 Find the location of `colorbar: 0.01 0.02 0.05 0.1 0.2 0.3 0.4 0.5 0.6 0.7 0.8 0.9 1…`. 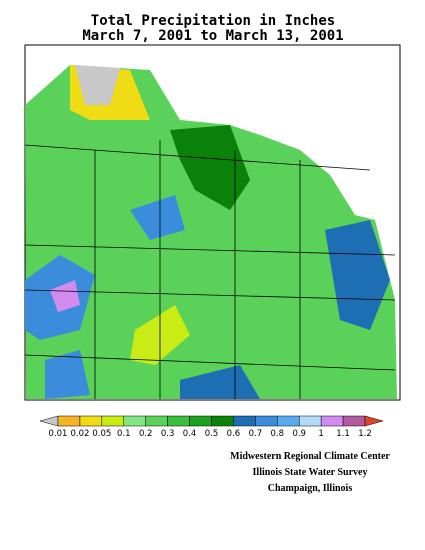

colorbar: 0.01 0.02 0.05 0.1 0.2 0.3 0.4 0.5 0.6 0.7 0.8 0.9 1… is located at coordinates (211, 427).